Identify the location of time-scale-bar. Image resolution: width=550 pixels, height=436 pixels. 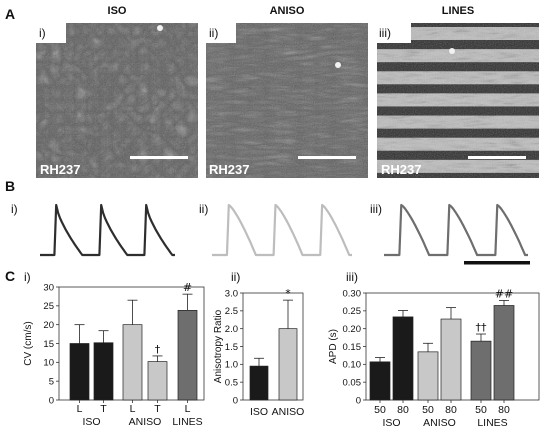
(497, 263).